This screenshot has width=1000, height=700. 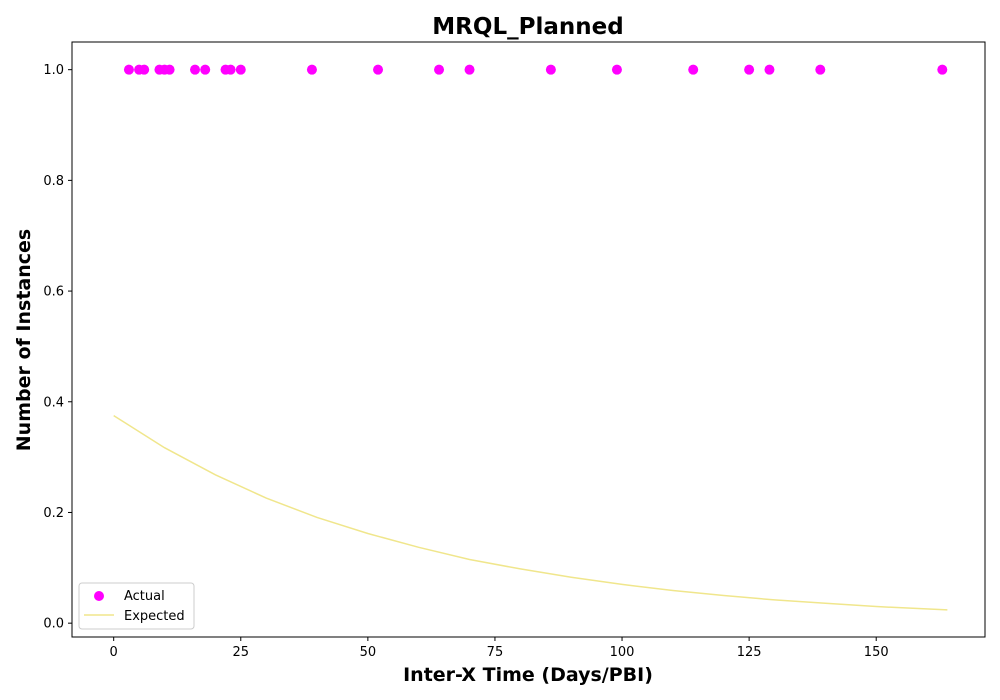 What do you see at coordinates (495, 652) in the screenshot?
I see `x-tick-label: 75` at bounding box center [495, 652].